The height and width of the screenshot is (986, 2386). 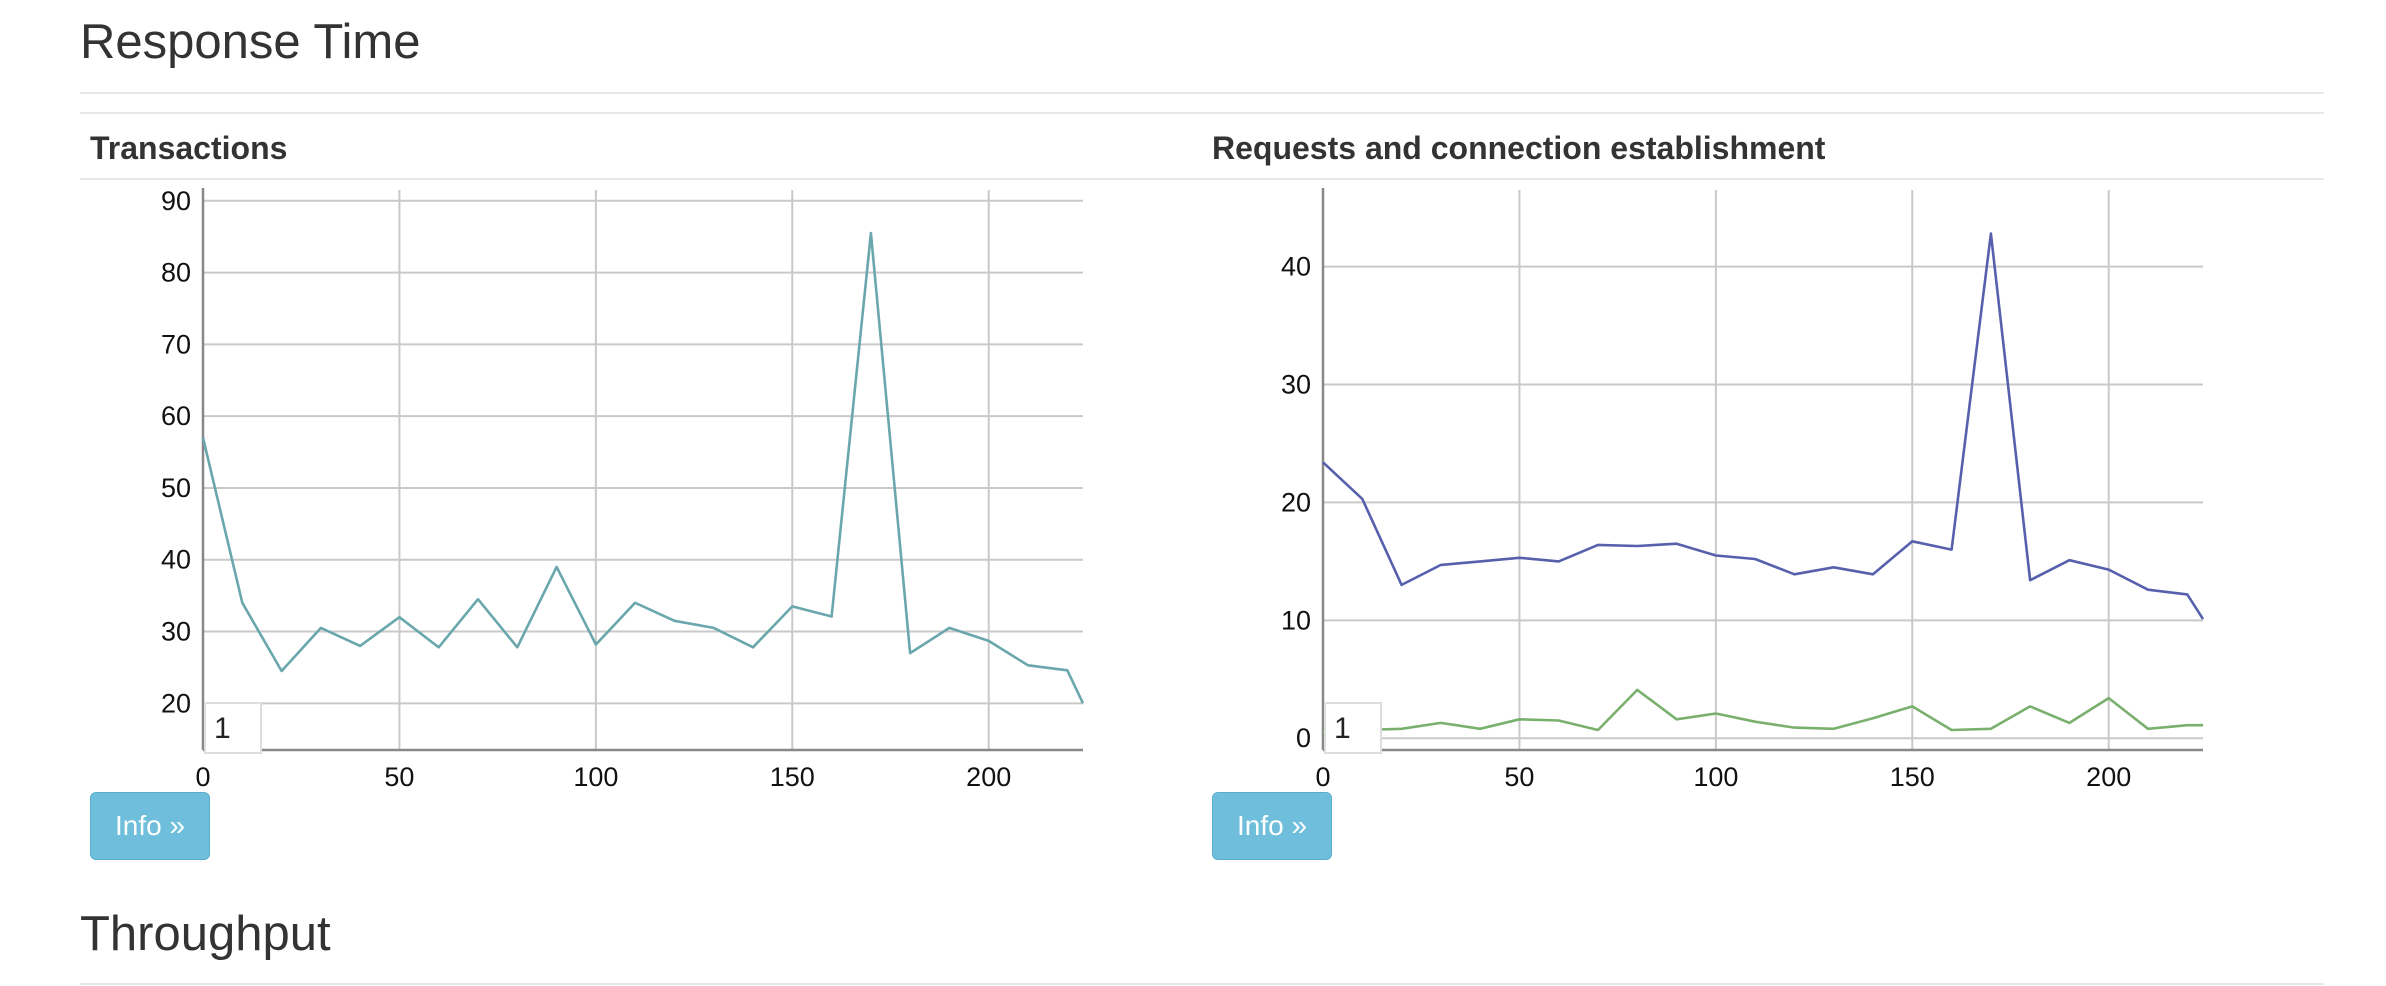 What do you see at coordinates (176, 344) in the screenshot?
I see `y-tick-label: 70` at bounding box center [176, 344].